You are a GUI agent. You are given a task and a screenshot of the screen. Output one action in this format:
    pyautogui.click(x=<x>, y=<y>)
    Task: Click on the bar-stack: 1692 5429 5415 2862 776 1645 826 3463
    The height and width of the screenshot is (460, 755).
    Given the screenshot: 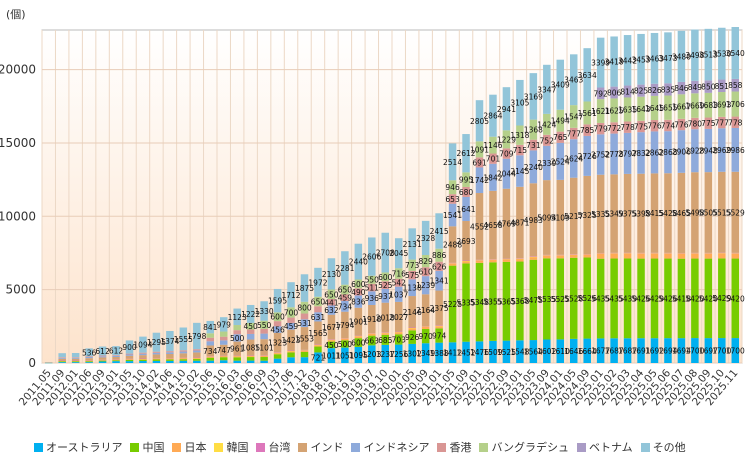 What is the action you would take?
    pyautogui.click(x=654, y=197)
    